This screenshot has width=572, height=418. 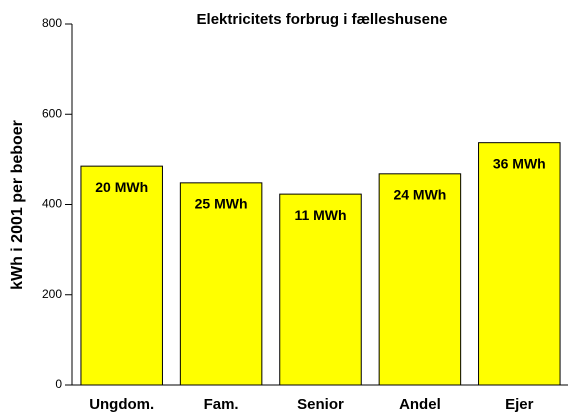 I want to click on y-tick-label: 600, so click(x=52, y=113).